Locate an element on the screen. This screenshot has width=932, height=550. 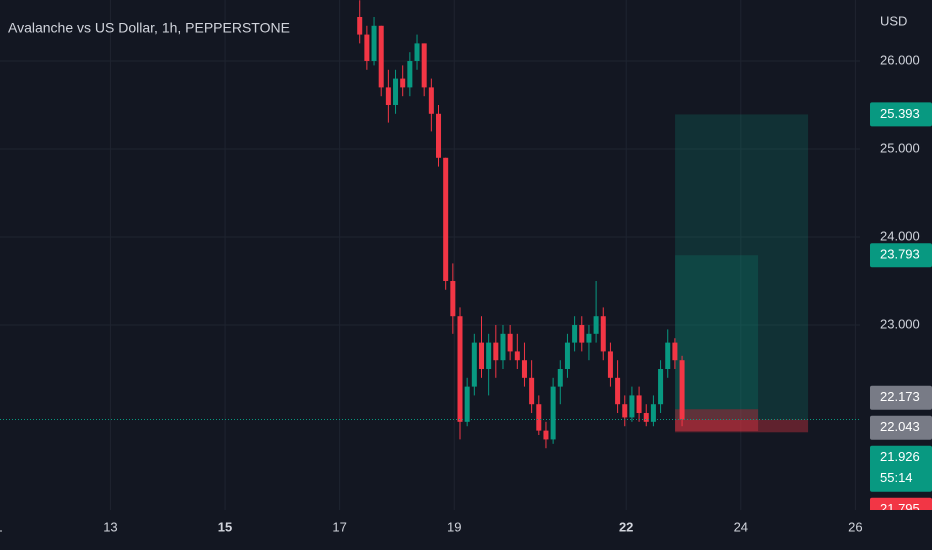
price-label: 22.043 is located at coordinates (900, 426).